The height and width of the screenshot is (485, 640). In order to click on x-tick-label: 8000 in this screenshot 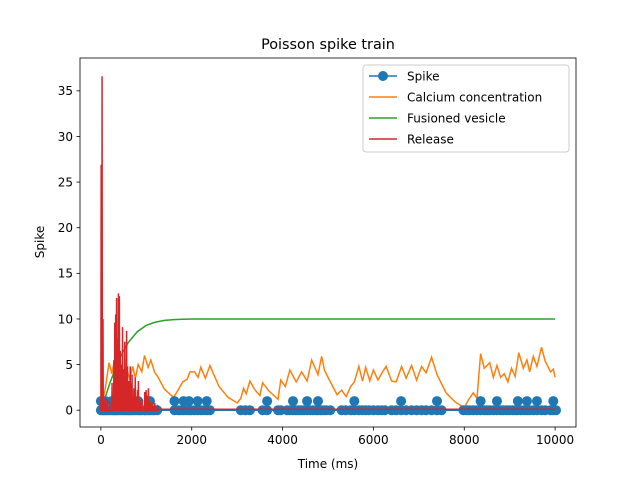, I will do `click(464, 440)`.